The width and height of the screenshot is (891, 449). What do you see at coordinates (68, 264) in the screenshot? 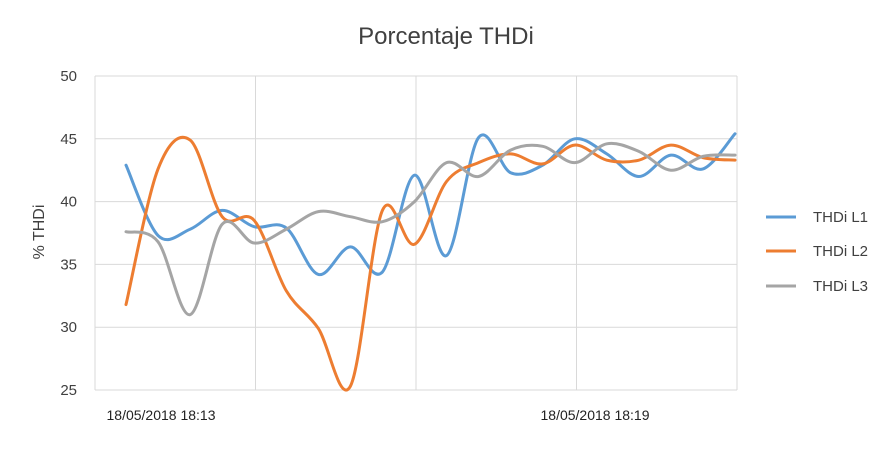
I see `y-tick-label: 35` at bounding box center [68, 264].